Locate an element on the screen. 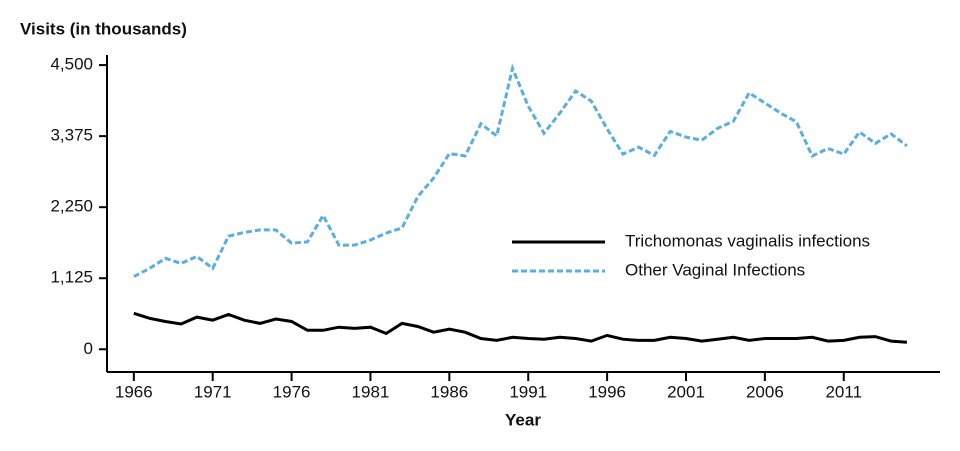  x-tick-label: 1986 is located at coordinates (449, 391).